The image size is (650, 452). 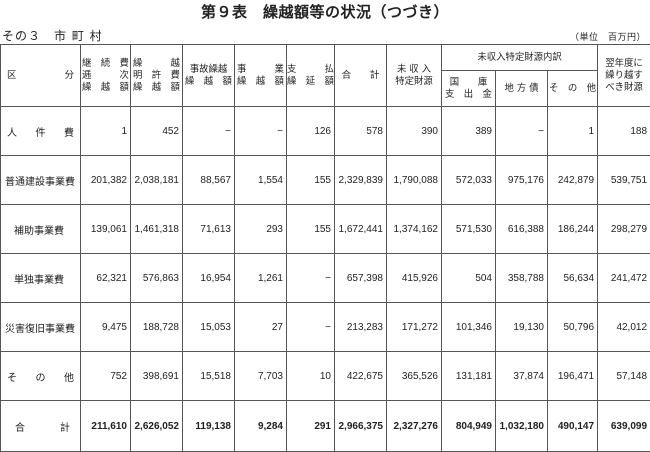 What do you see at coordinates (209, 327) in the screenshot?
I see `cell: 15,053` at bounding box center [209, 327].